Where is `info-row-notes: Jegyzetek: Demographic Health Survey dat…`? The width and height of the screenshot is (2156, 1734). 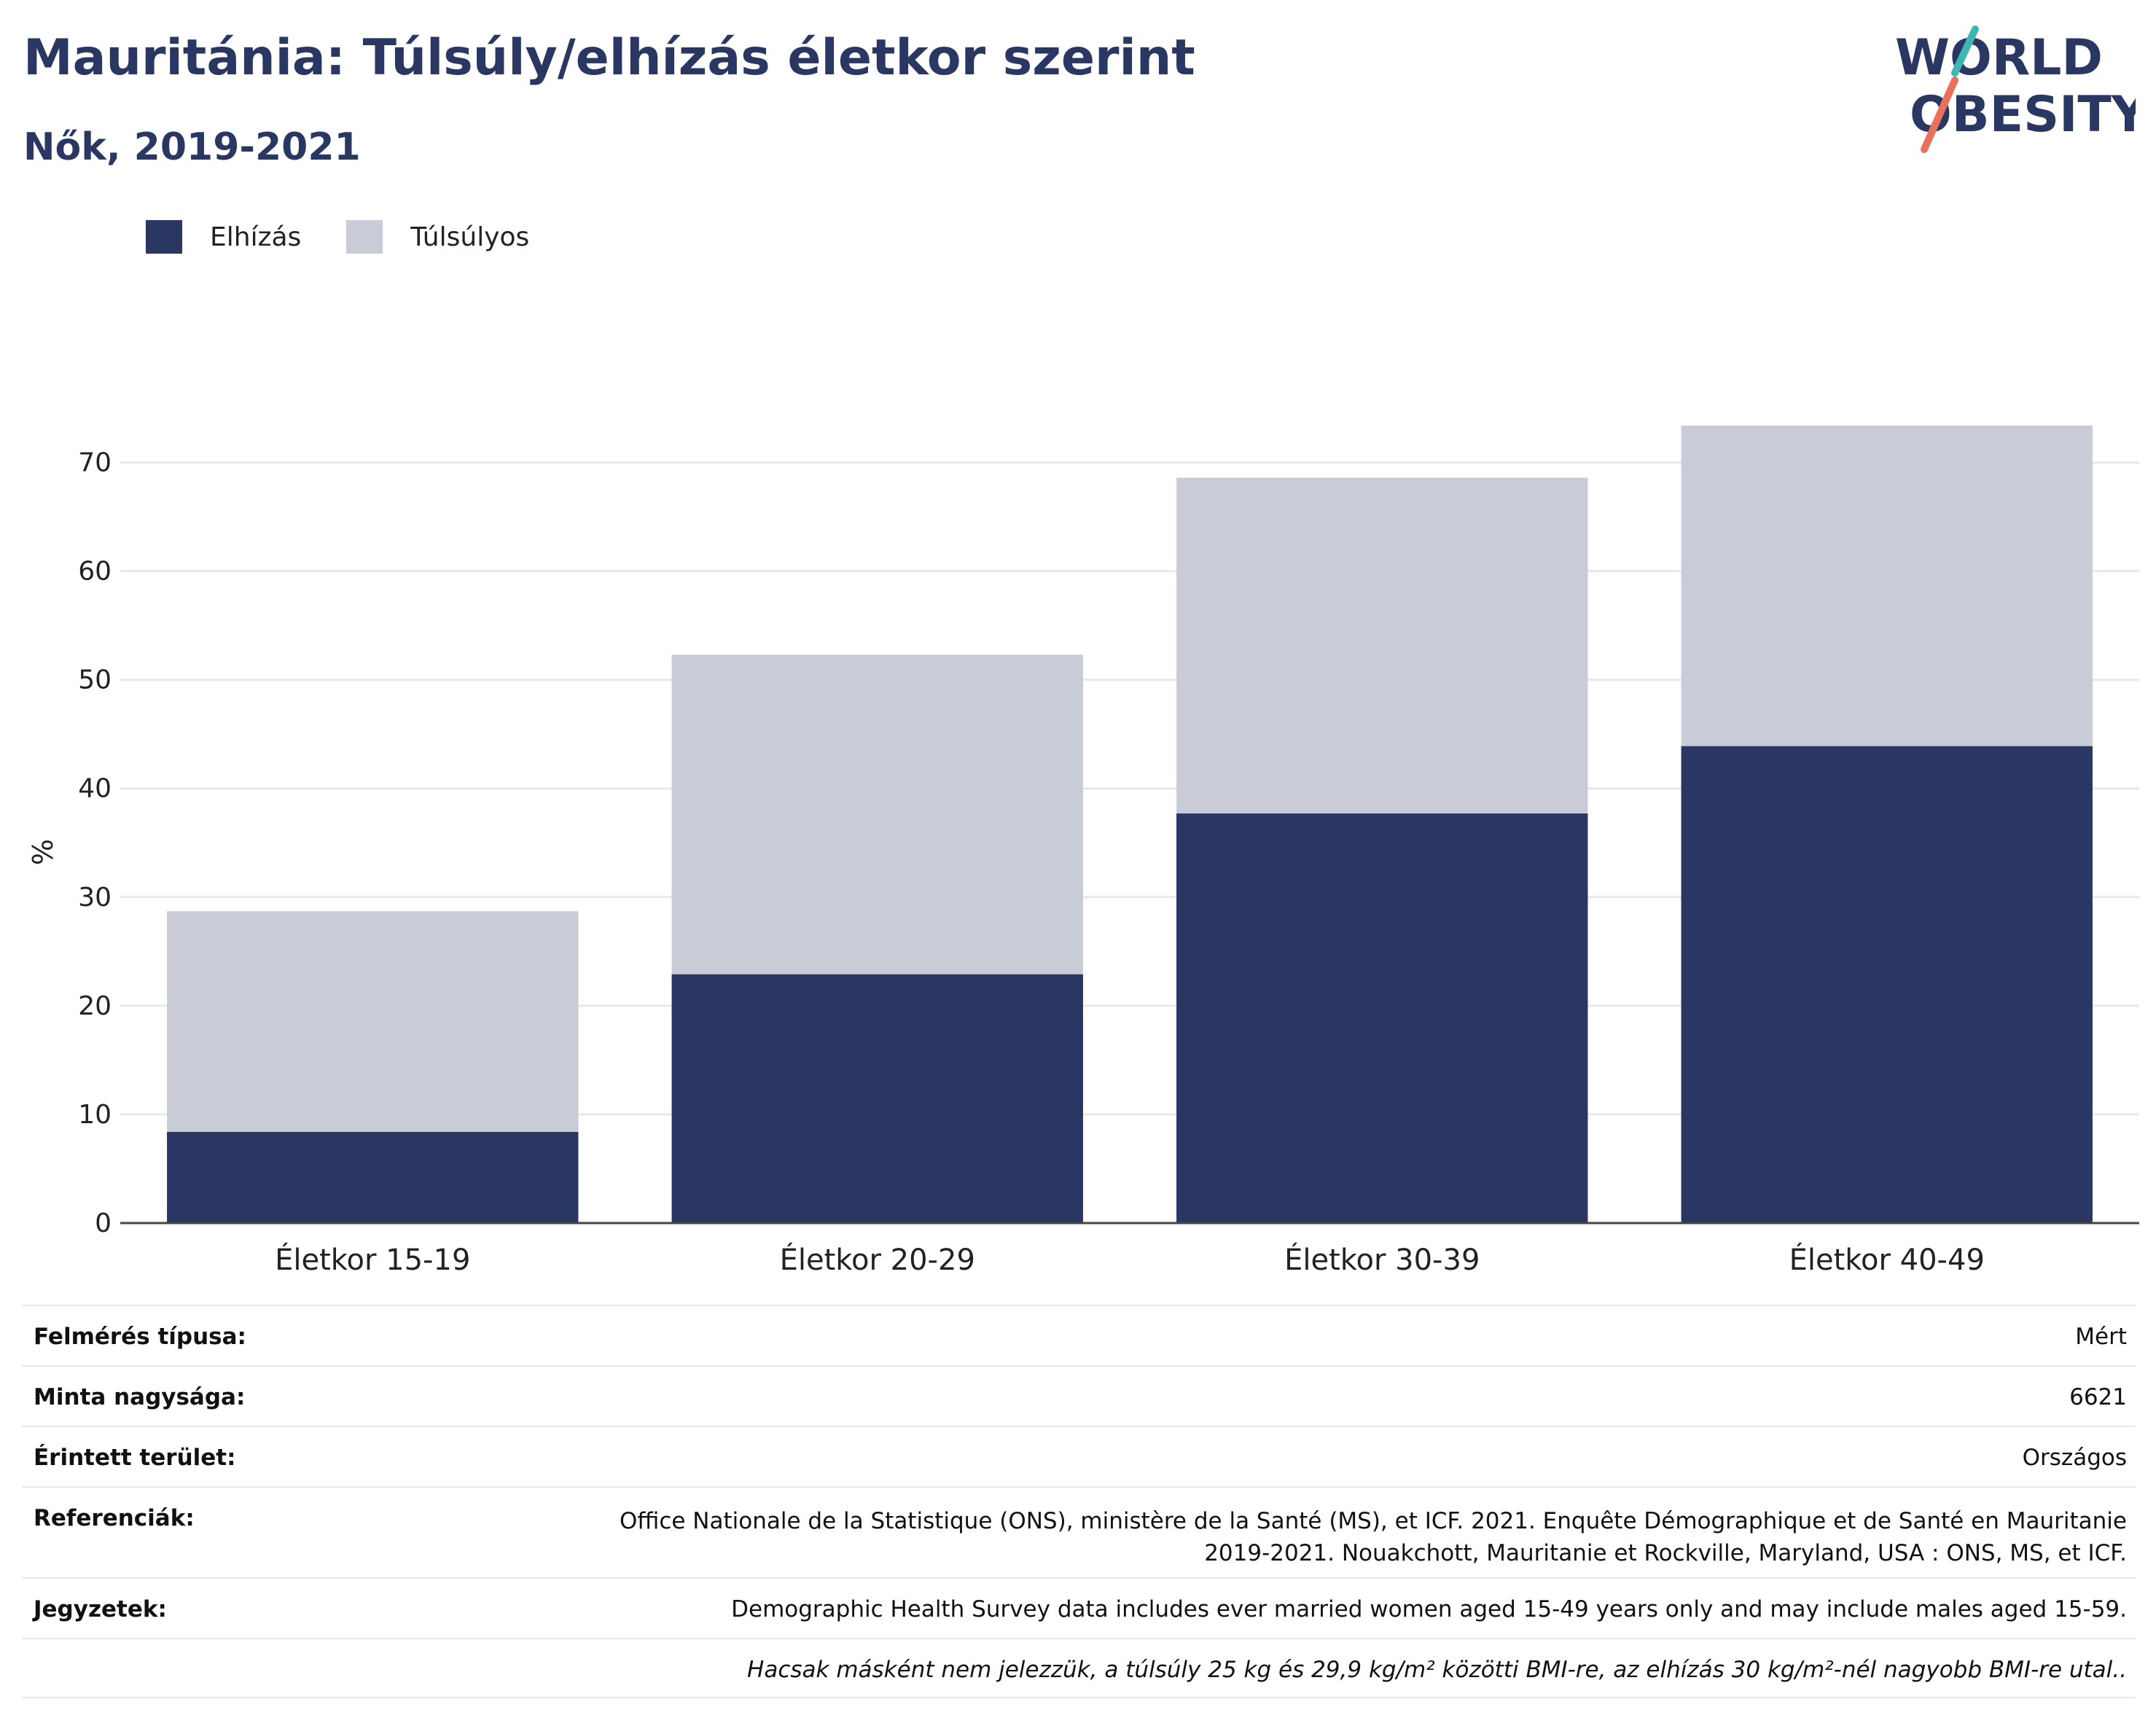
info-row-notes: Jegyzetek: Demographic Health Survey dat… is located at coordinates (1079, 1607).